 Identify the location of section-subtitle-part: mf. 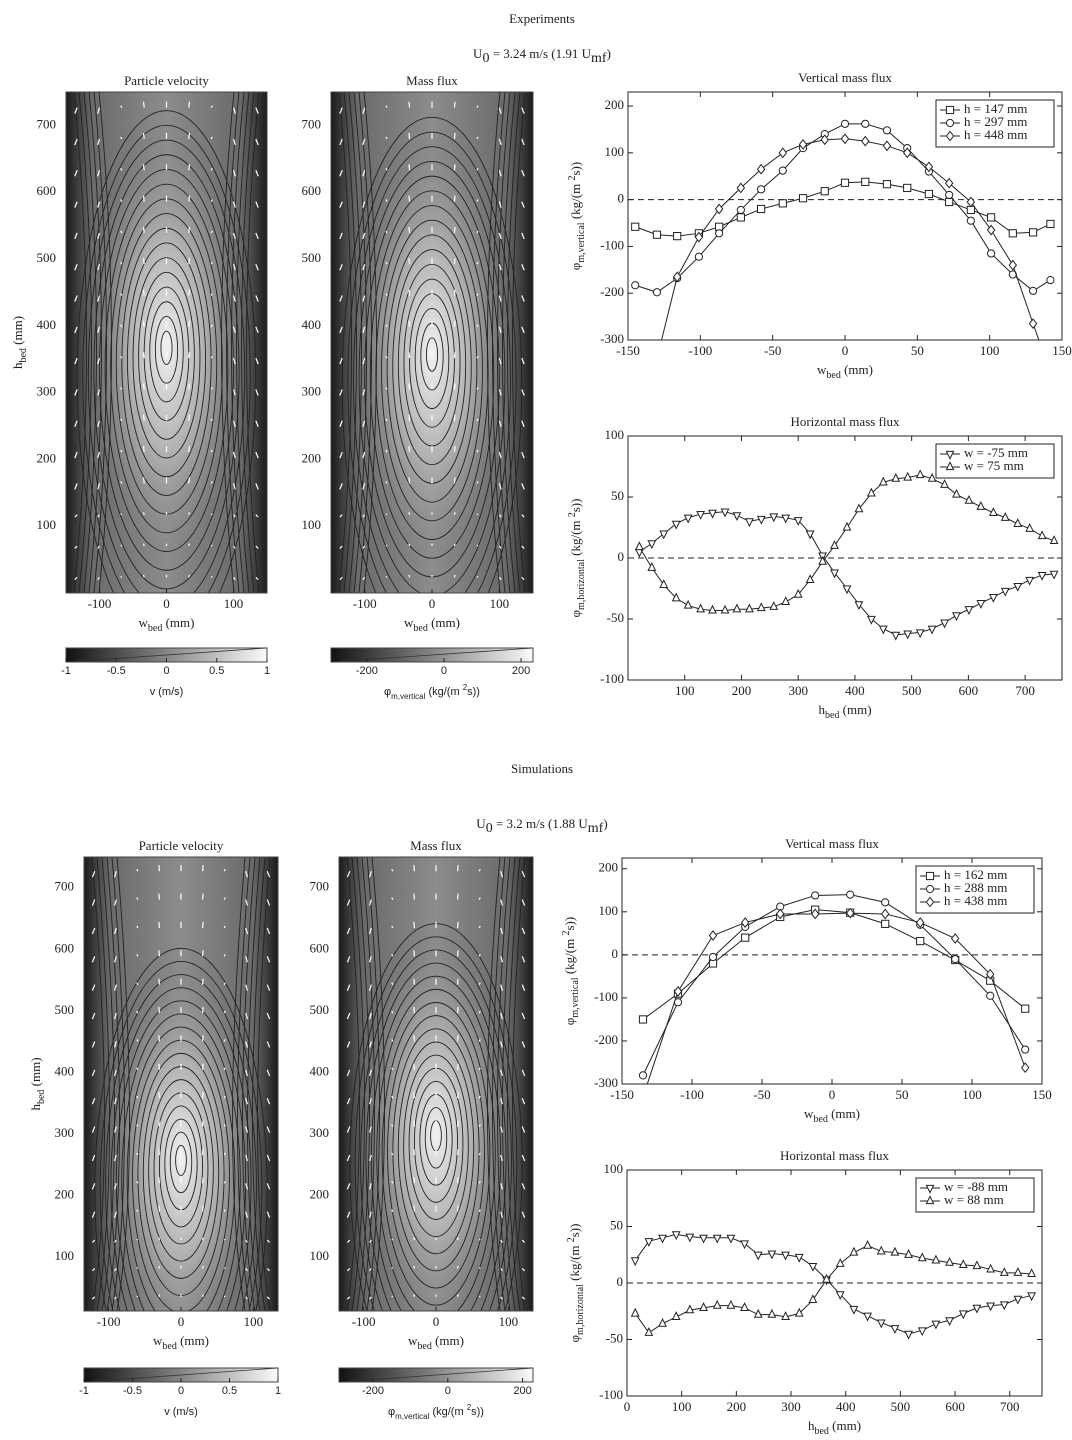
(596, 828).